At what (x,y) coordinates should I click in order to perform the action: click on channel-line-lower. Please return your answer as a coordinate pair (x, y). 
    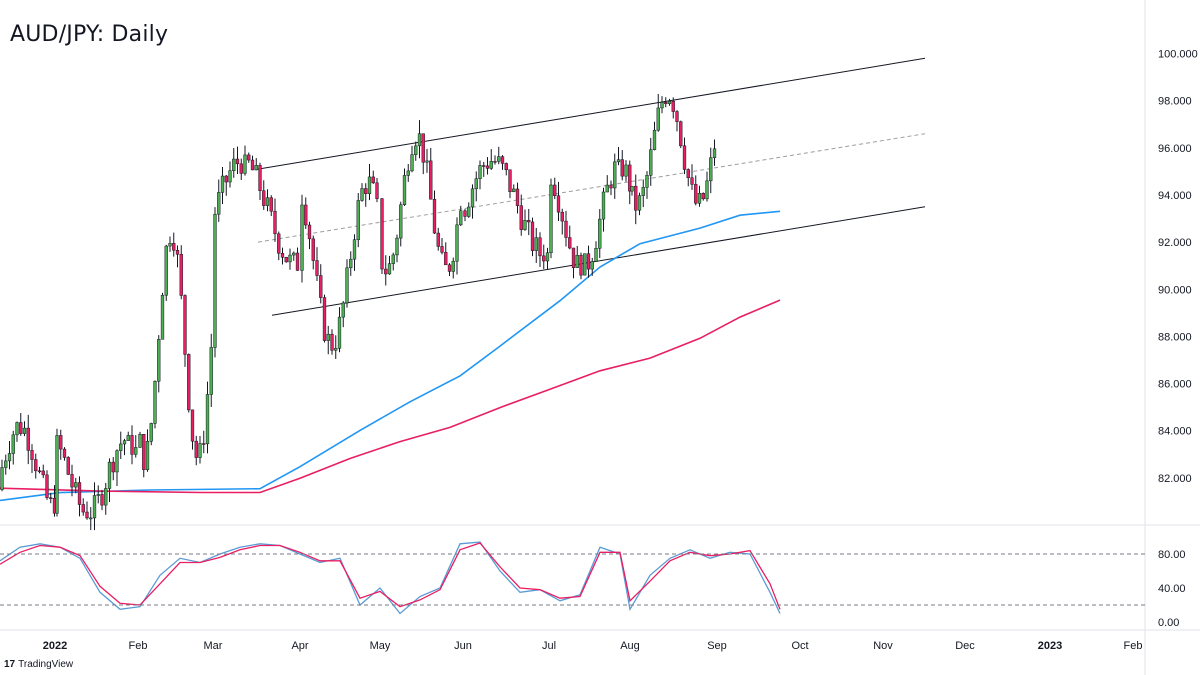
    Looking at the image, I should click on (598, 261).